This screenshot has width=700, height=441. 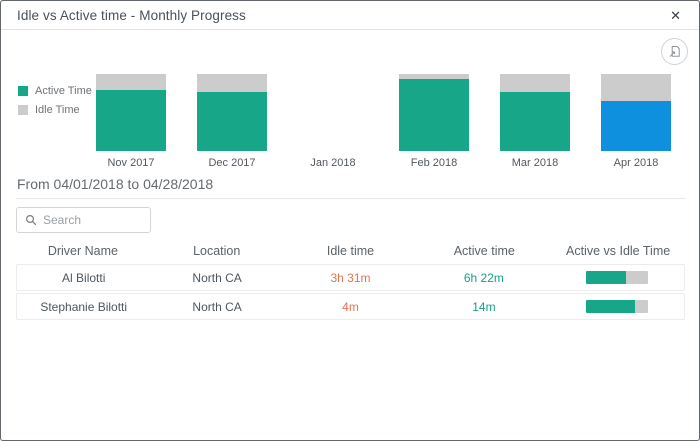 I want to click on driver-name-cell: Al Bilotti, so click(x=84, y=277).